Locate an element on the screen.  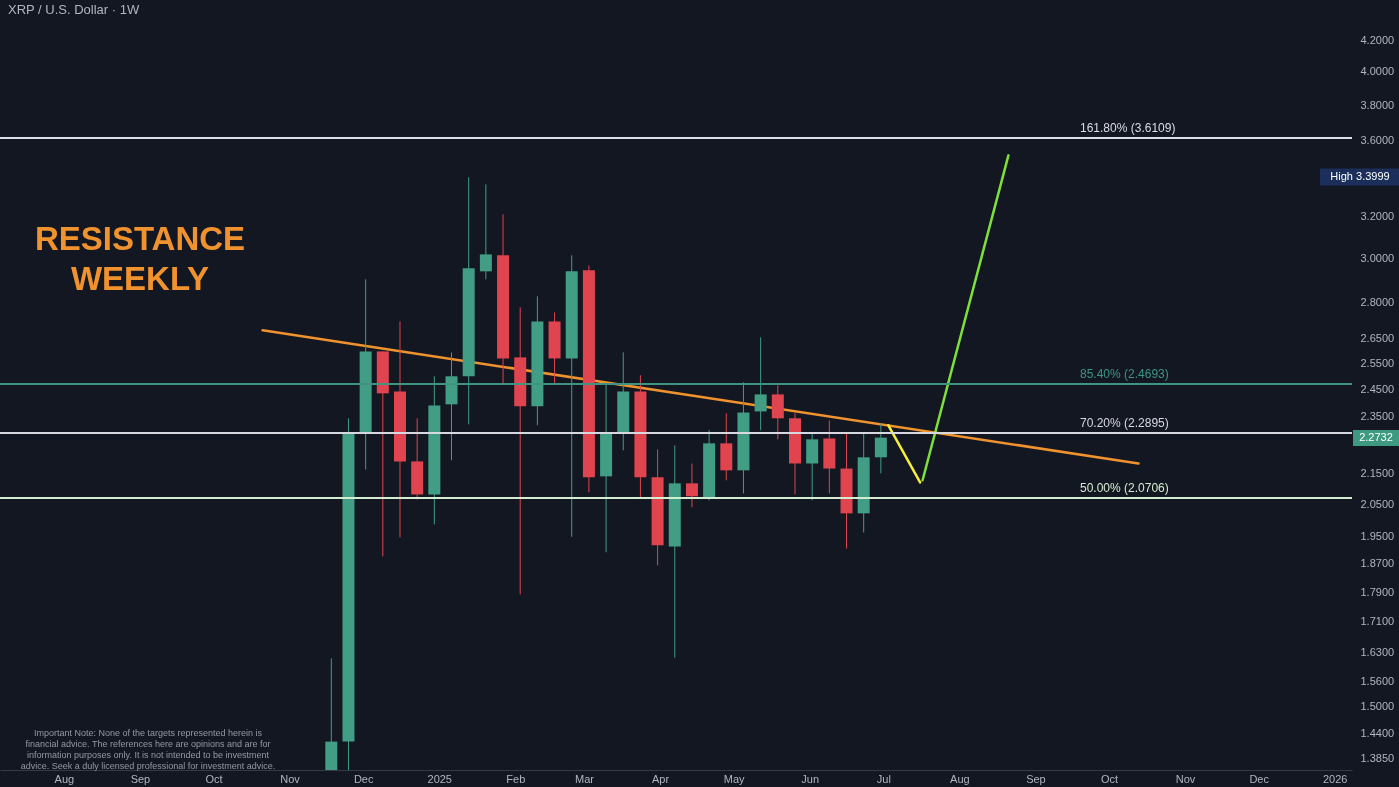
y-tick-label: 2.5500 is located at coordinates (1377, 362).